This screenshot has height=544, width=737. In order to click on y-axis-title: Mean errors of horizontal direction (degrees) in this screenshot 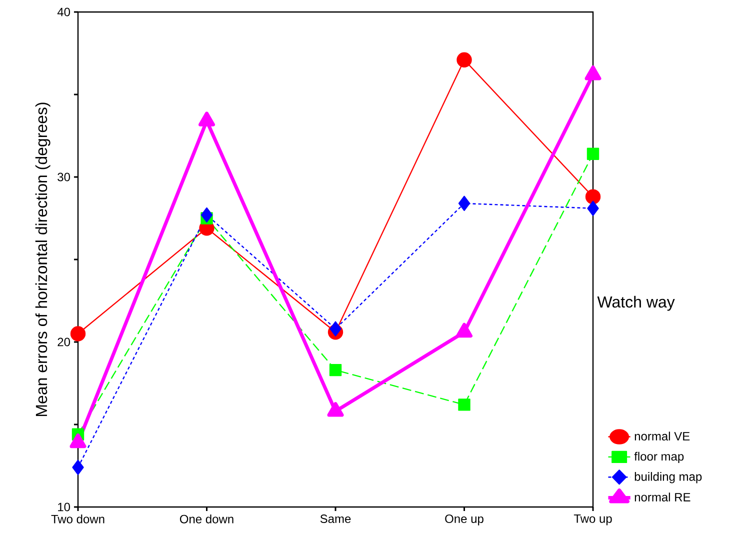, I will do `click(42, 259)`.